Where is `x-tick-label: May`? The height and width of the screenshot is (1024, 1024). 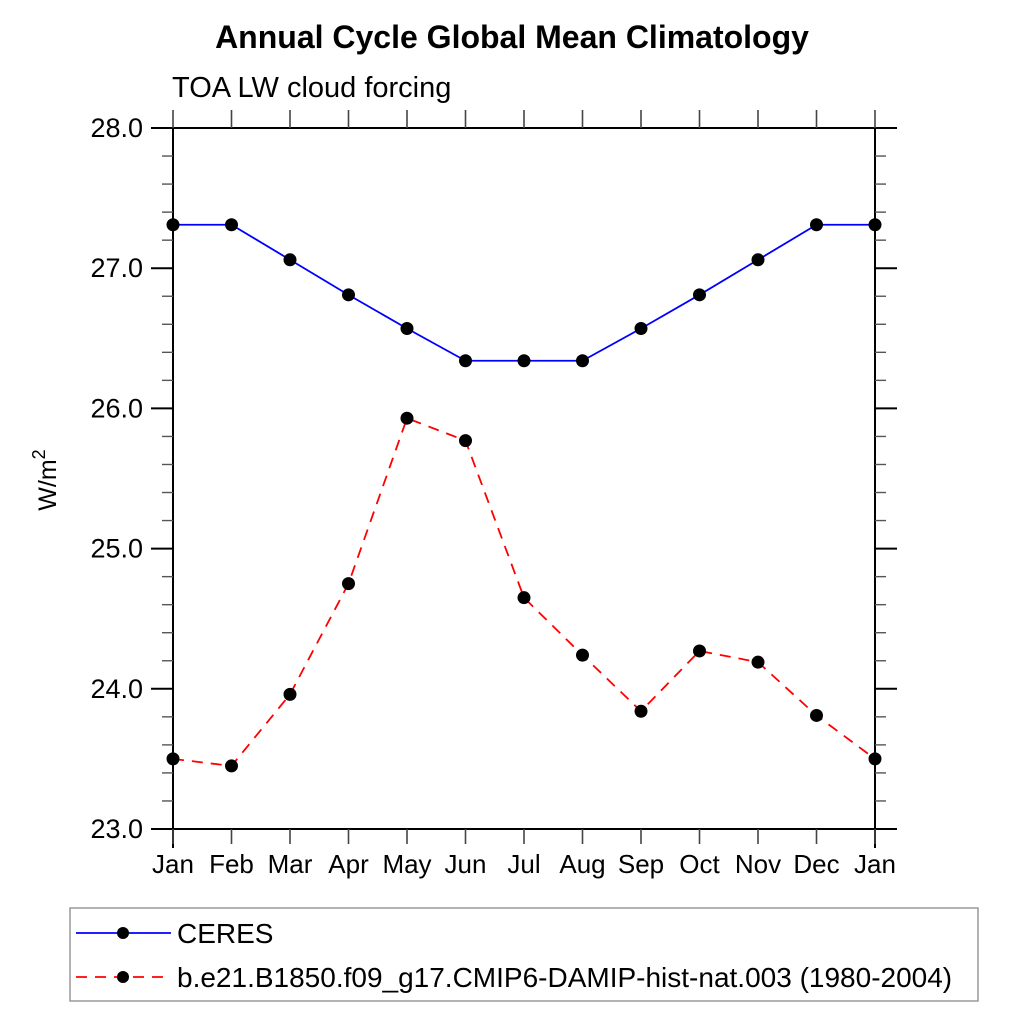 x-tick-label: May is located at coordinates (406, 864).